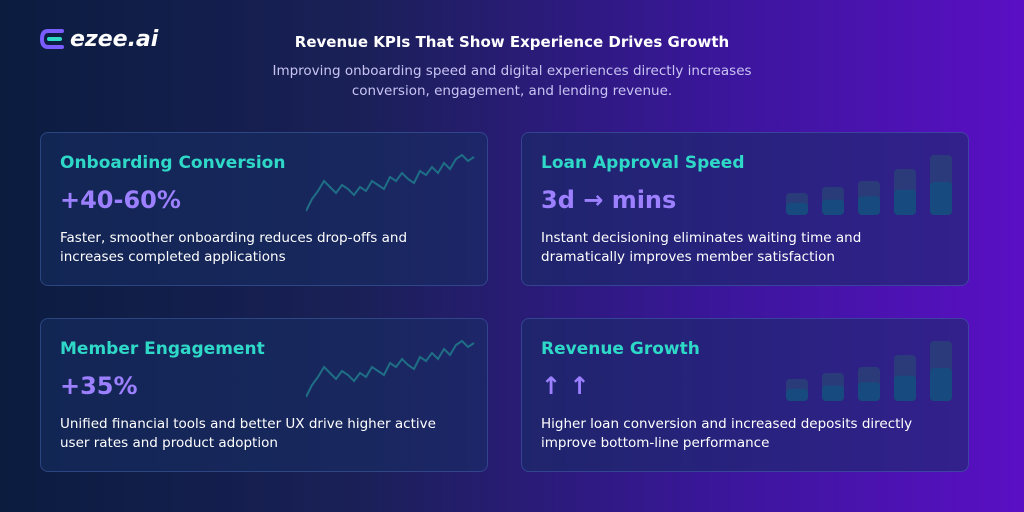  Describe the element at coordinates (162, 349) in the screenshot. I see `card-title: Member Engagement` at that location.